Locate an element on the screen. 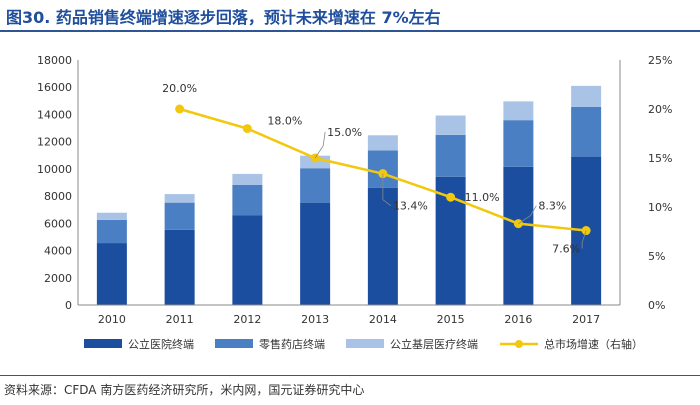  legend-label: 零售药店终端 is located at coordinates (292, 344).